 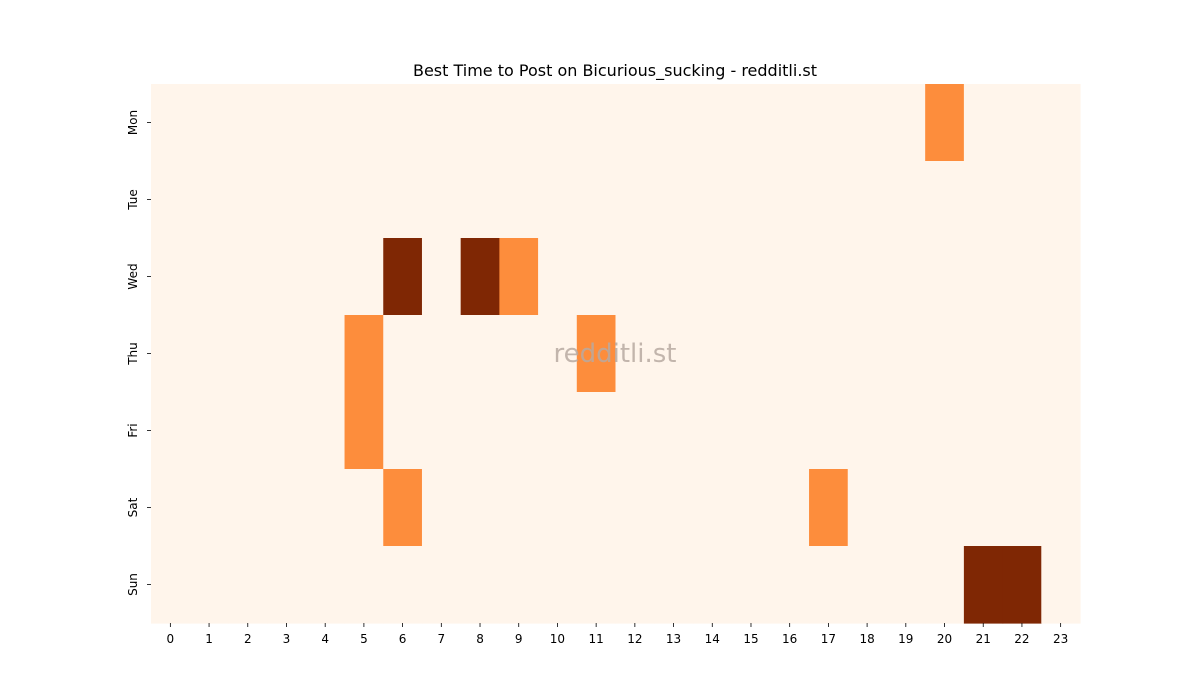 What do you see at coordinates (480, 639) in the screenshot?
I see `x-tick-label: 8` at bounding box center [480, 639].